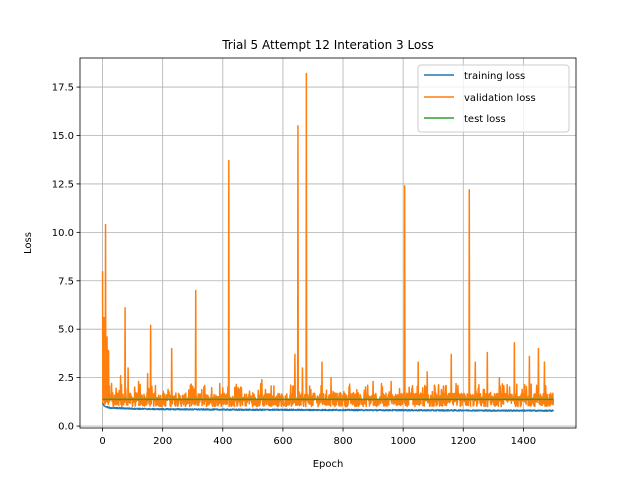 The height and width of the screenshot is (480, 640). What do you see at coordinates (63, 136) in the screenshot?
I see `y-tick-label: 15.0` at bounding box center [63, 136].